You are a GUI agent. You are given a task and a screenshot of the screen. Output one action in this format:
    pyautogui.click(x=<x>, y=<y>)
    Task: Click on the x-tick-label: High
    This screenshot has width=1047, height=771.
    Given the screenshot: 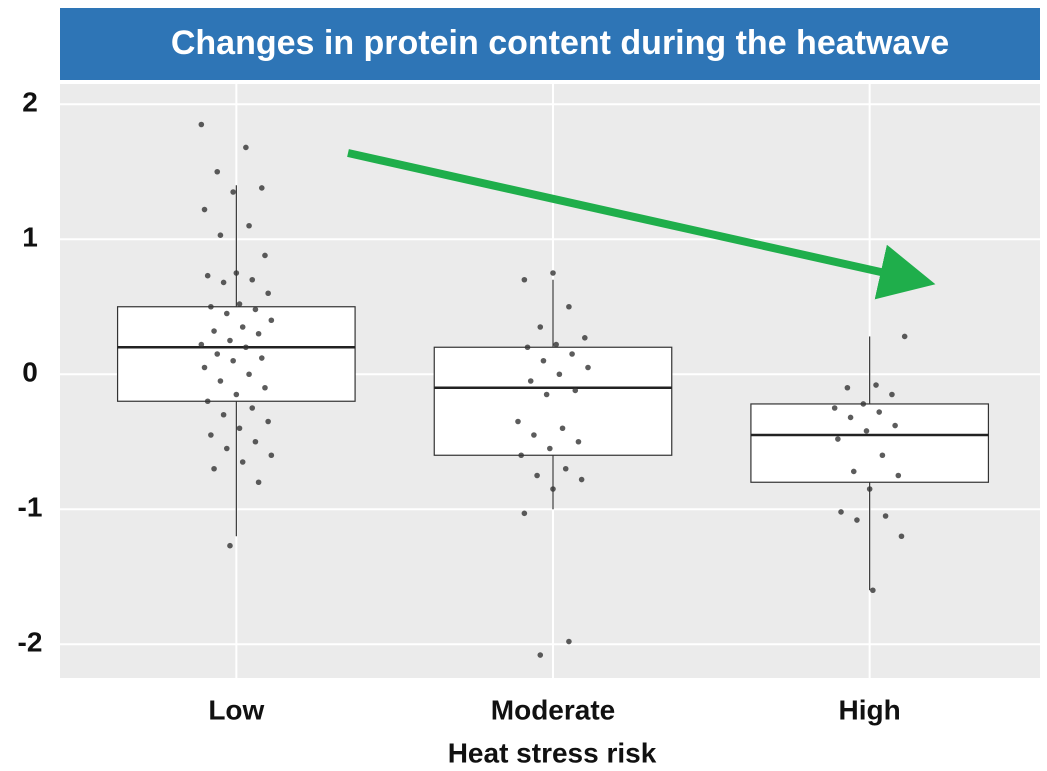 What is the action you would take?
    pyautogui.click(x=870, y=709)
    